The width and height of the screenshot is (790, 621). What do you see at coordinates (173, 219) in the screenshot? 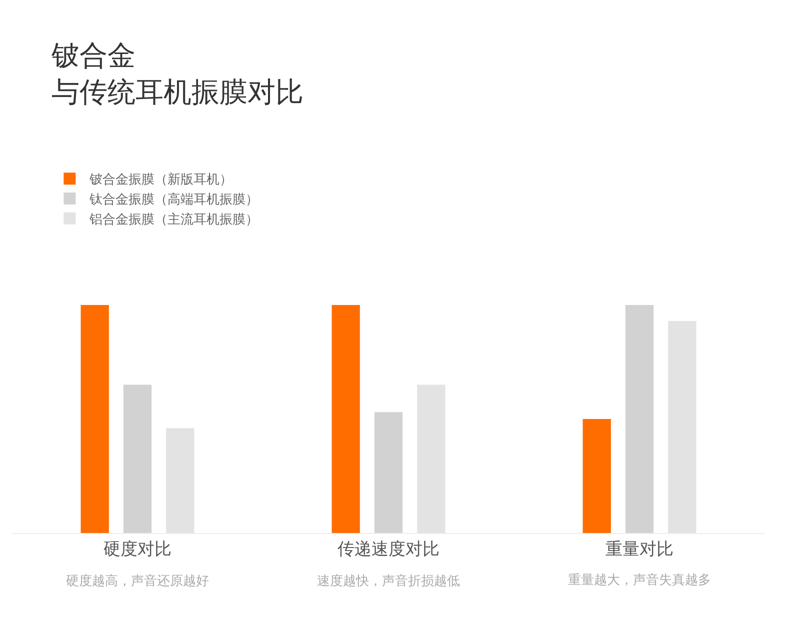
I see `legend-label: 铝合金振膜（主流耳机振膜）` at bounding box center [173, 219].